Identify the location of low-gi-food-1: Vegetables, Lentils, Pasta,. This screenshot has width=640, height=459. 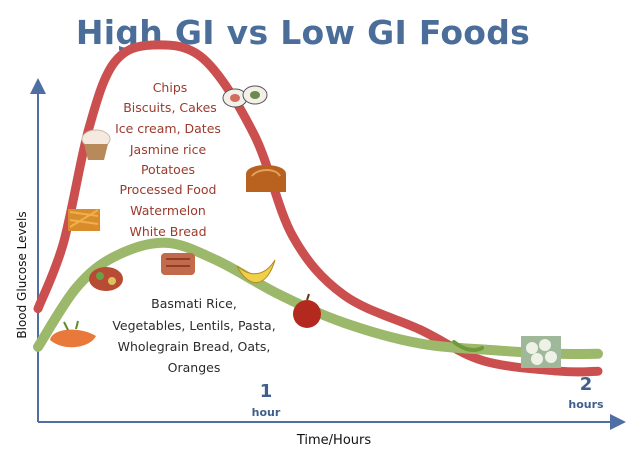
(193, 325).